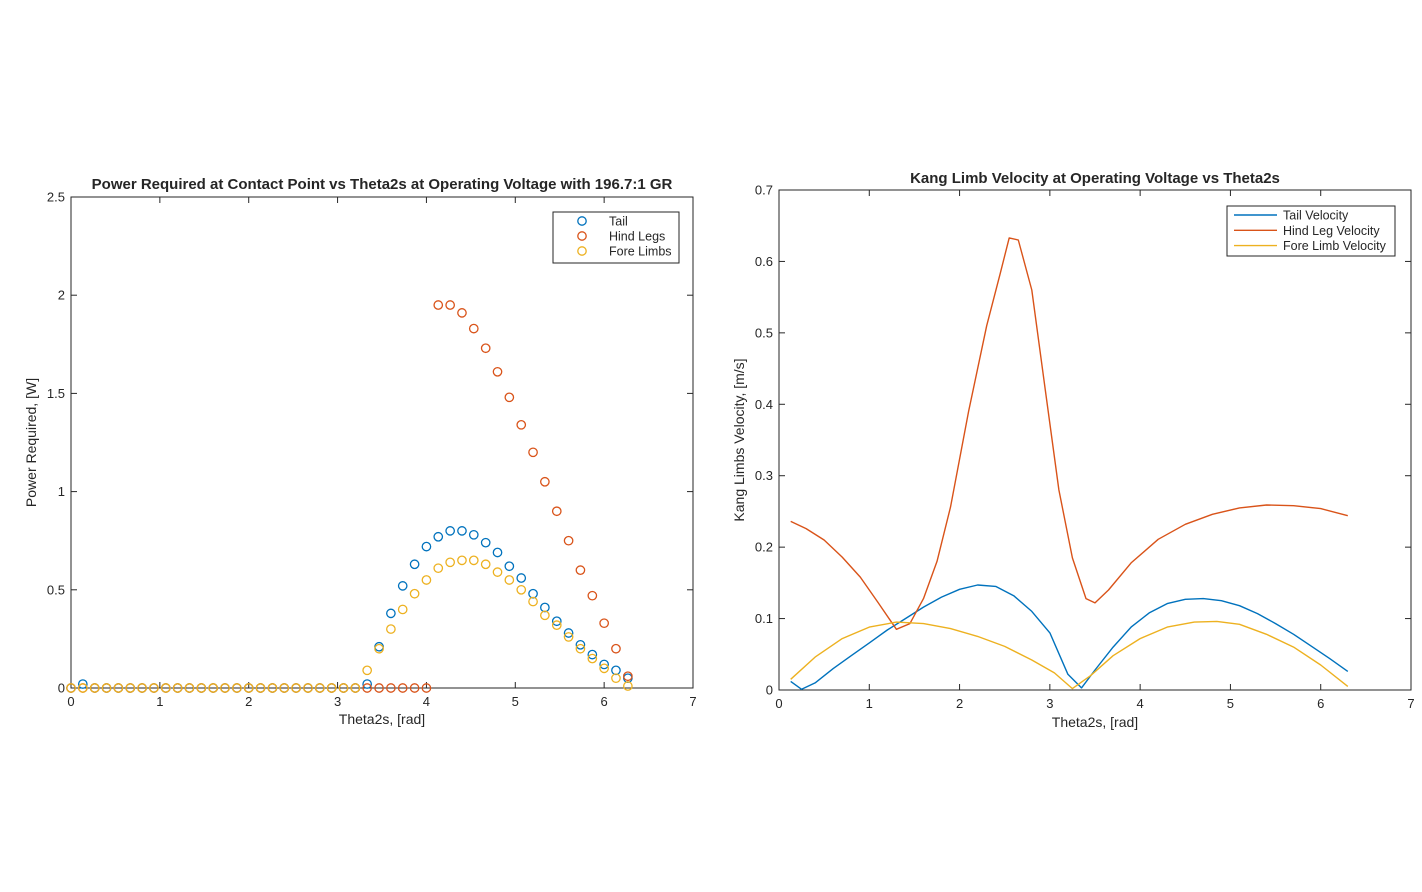 The height and width of the screenshot is (892, 1422). I want to click on legend-label: Hind Leg Velocity, so click(1331, 231).